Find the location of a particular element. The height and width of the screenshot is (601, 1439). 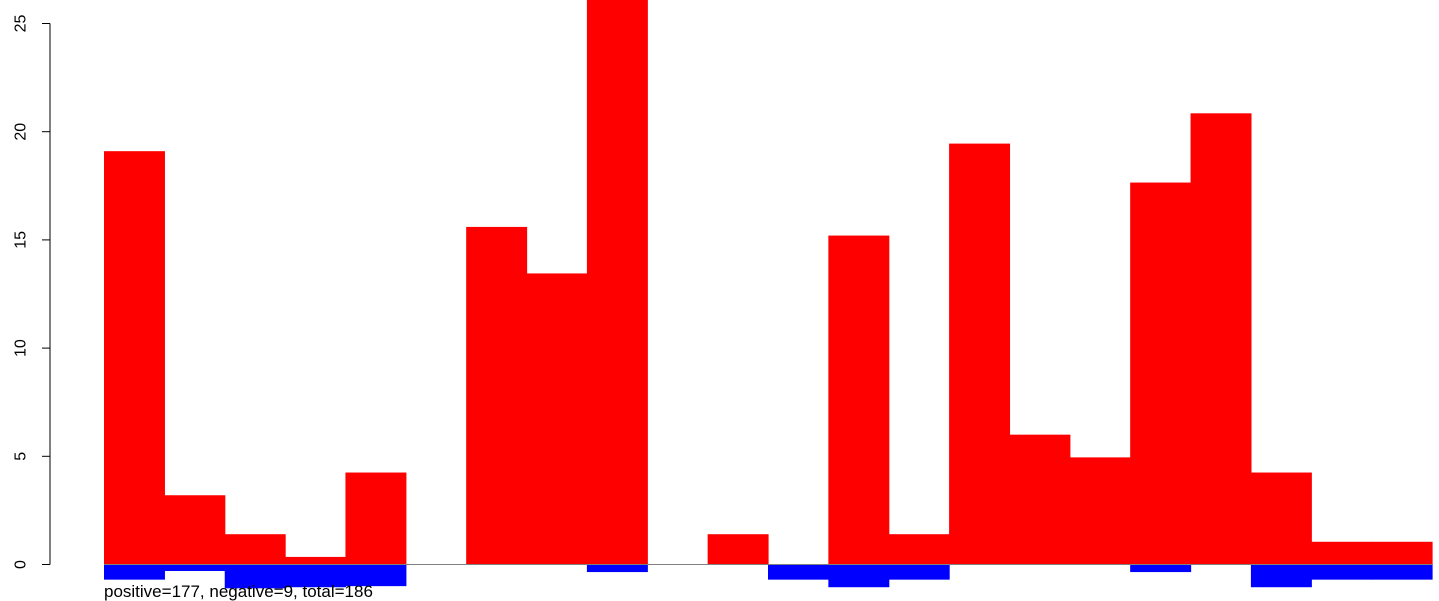

y-axis: 0 5 10 15 20 25 is located at coordinates (32, 292).